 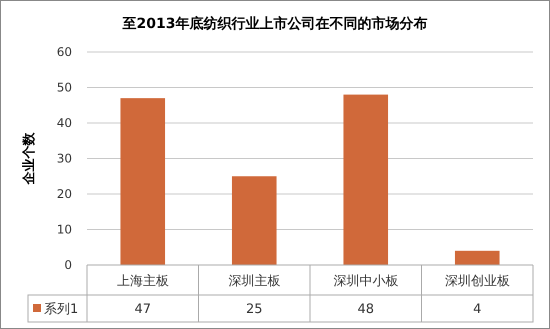 What do you see at coordinates (142, 281) in the screenshot?
I see `x-tick-label: 上海主板` at bounding box center [142, 281].